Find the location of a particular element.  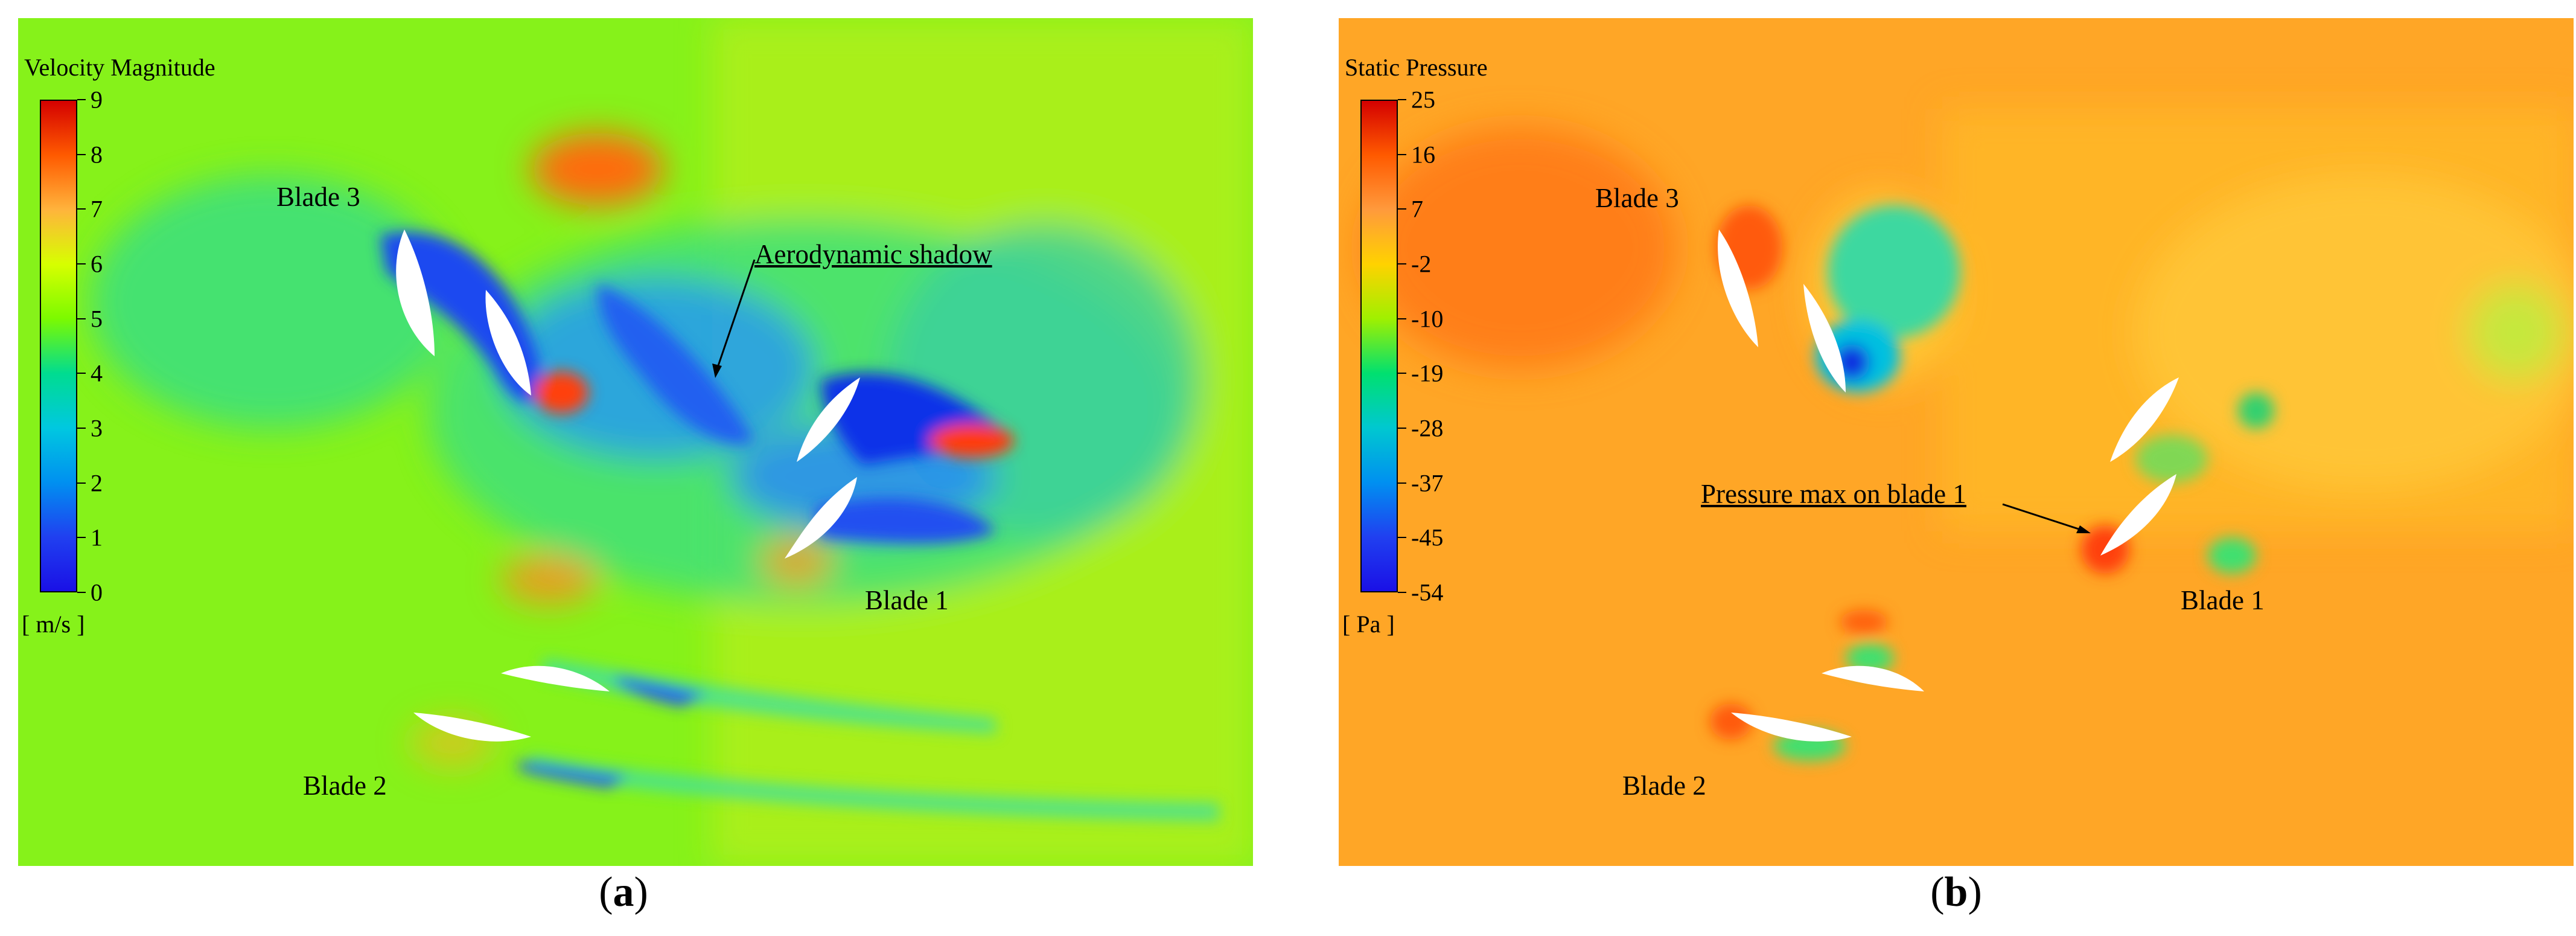

colorbar-tick-label: 16 is located at coordinates (1423, 154).